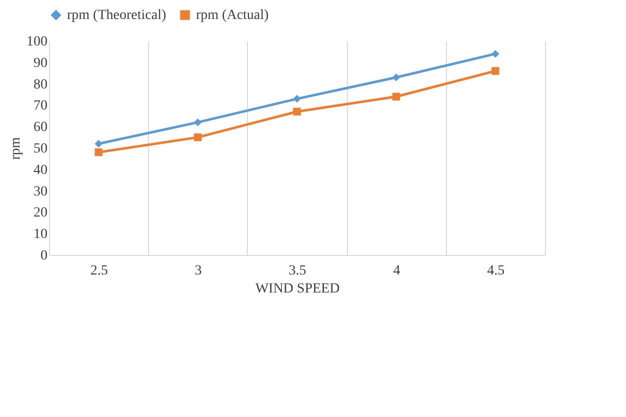 The height and width of the screenshot is (417, 626). What do you see at coordinates (496, 271) in the screenshot?
I see `x-tick-label: 4.5` at bounding box center [496, 271].